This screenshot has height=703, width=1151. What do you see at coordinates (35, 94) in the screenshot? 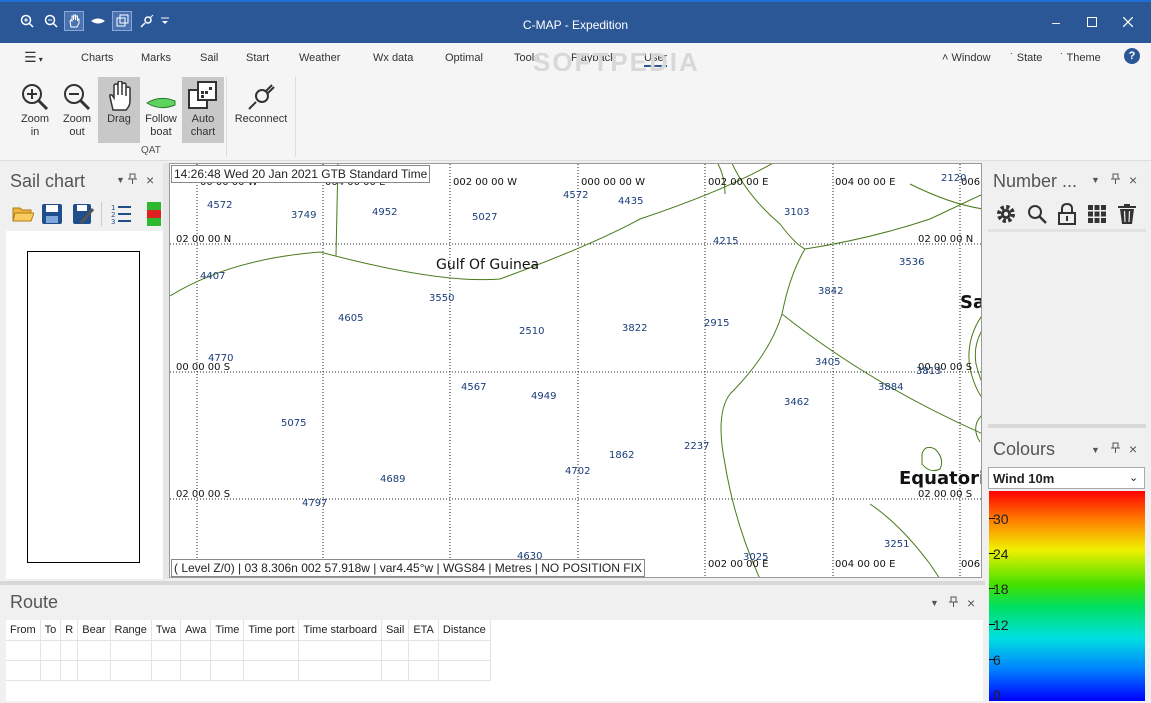
I see `zoom-in-icon` at bounding box center [35, 94].